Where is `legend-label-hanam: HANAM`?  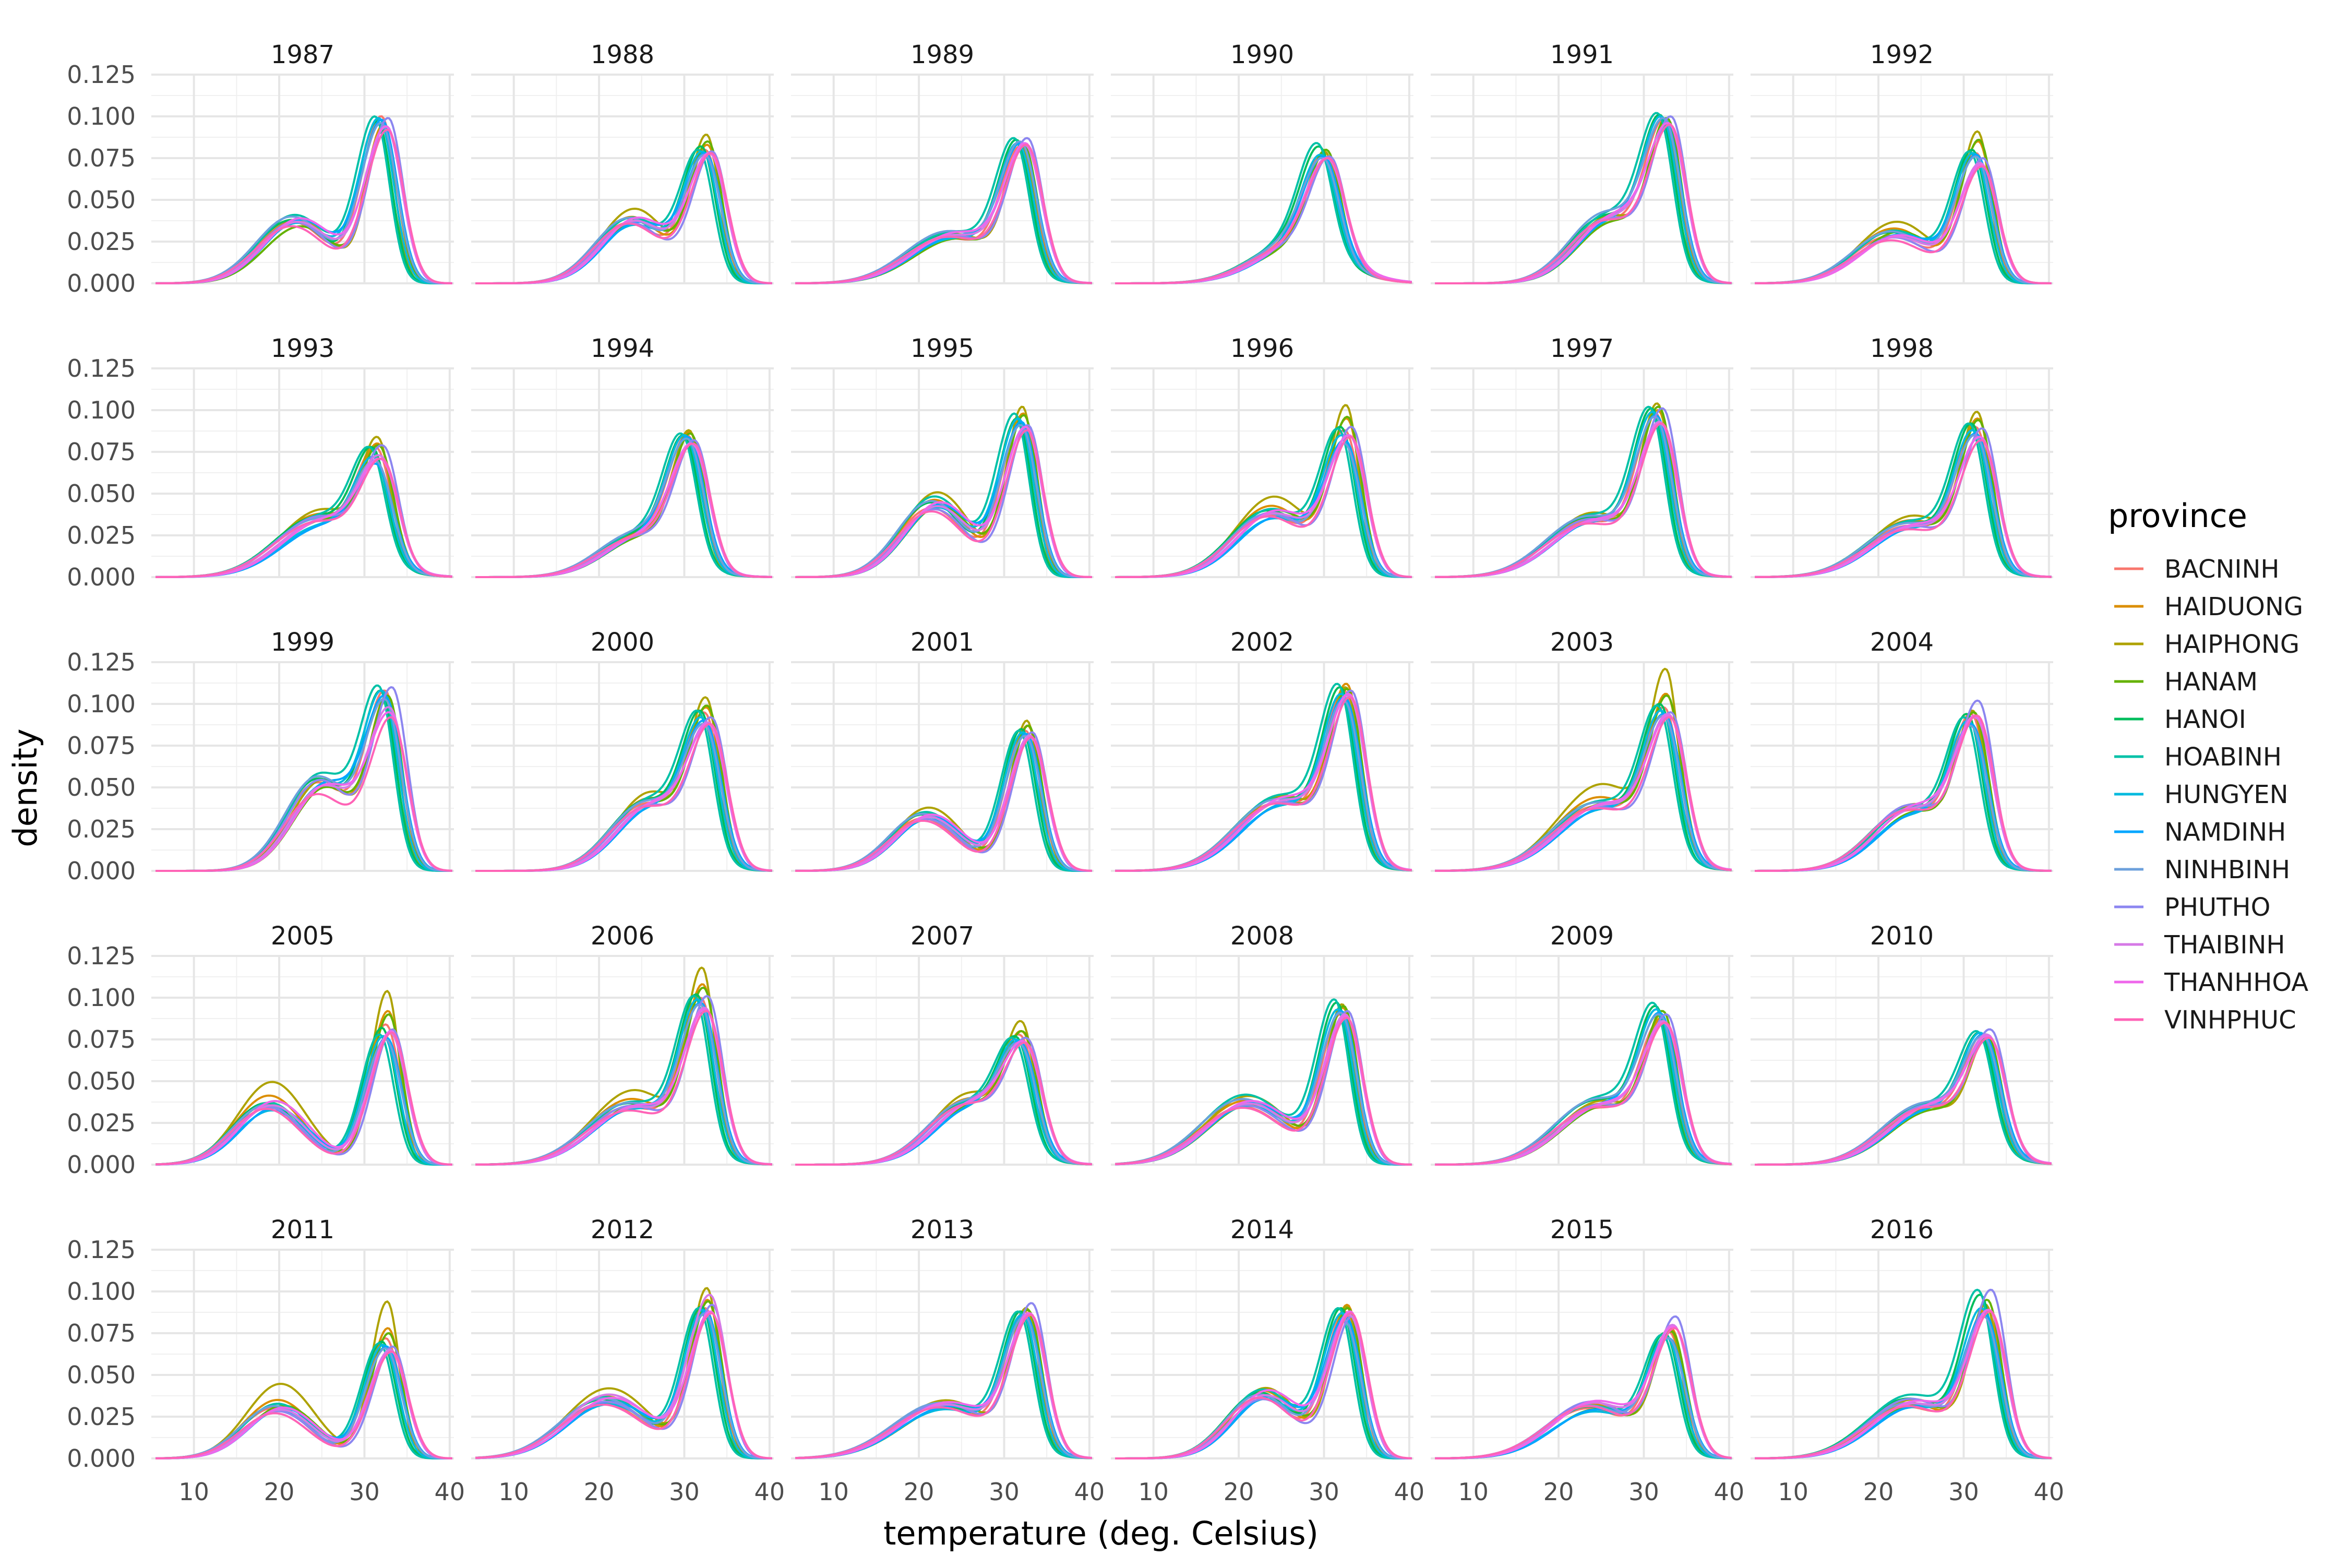
legend-label-hanam: HANAM is located at coordinates (2211, 682).